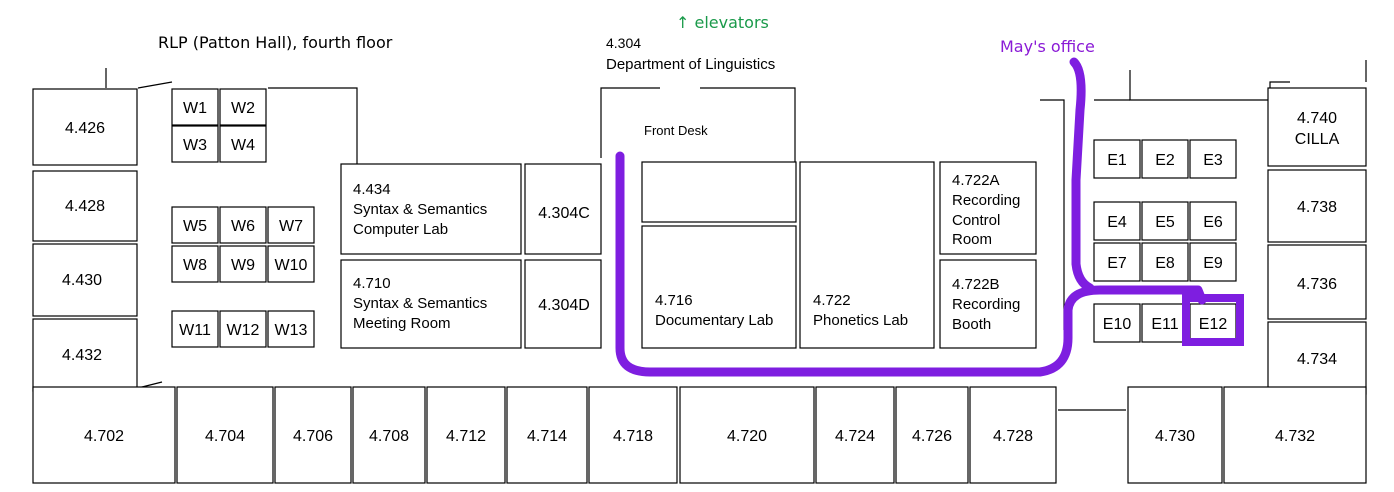 Image resolution: width=1394 pixels, height=492 pixels. I want to click on cubicle-e9: E9, so click(1213, 262).